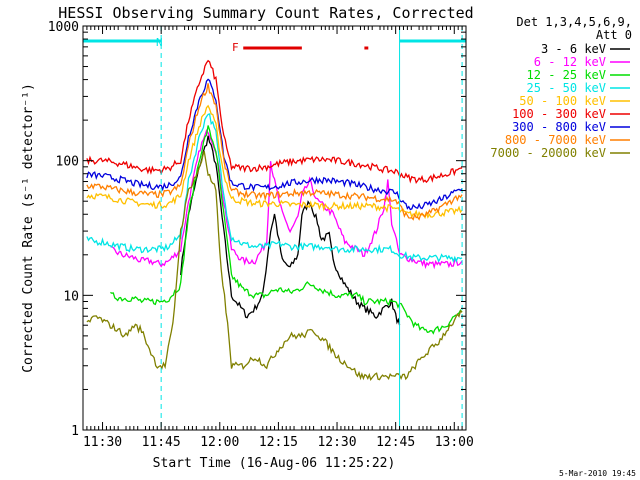 This screenshot has height=480, width=640. What do you see at coordinates (562, 101) in the screenshot?
I see `legend-label-4: 50 - 100 keV` at bounding box center [562, 101].